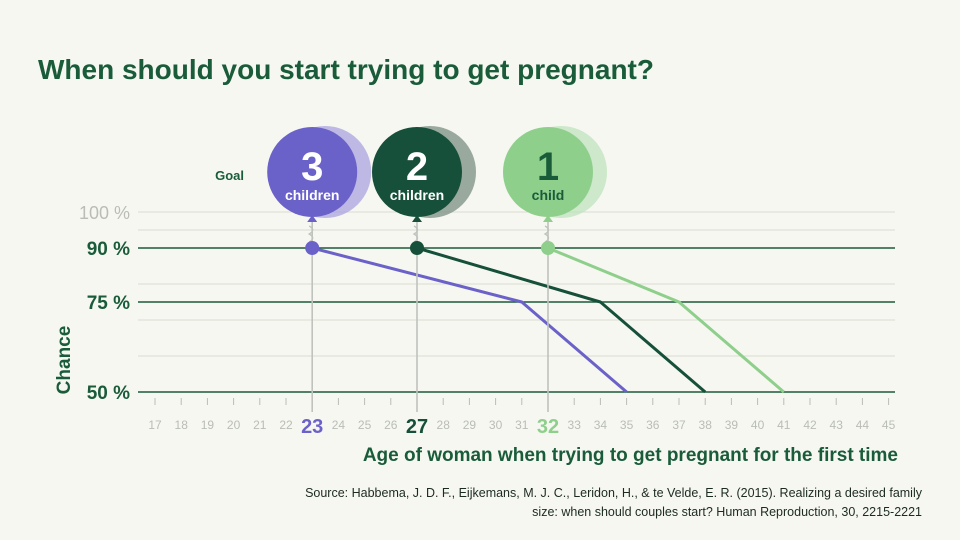 The width and height of the screenshot is (960, 540). I want to click on x-tick-label: 25, so click(365, 425).